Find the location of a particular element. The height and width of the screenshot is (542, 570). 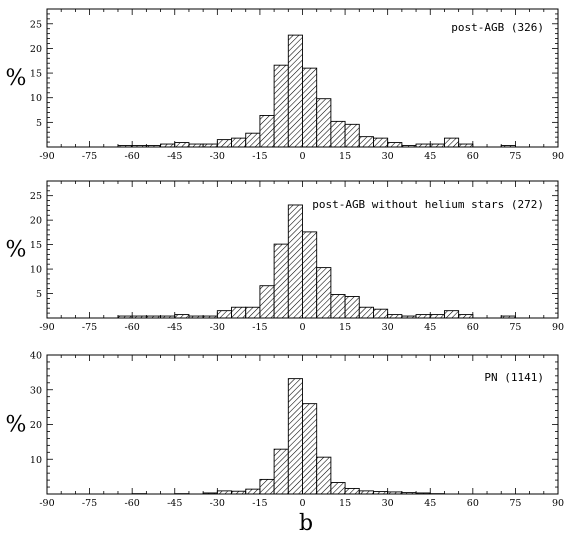

panel-label: post-AGB (326) is located at coordinates (497, 27).